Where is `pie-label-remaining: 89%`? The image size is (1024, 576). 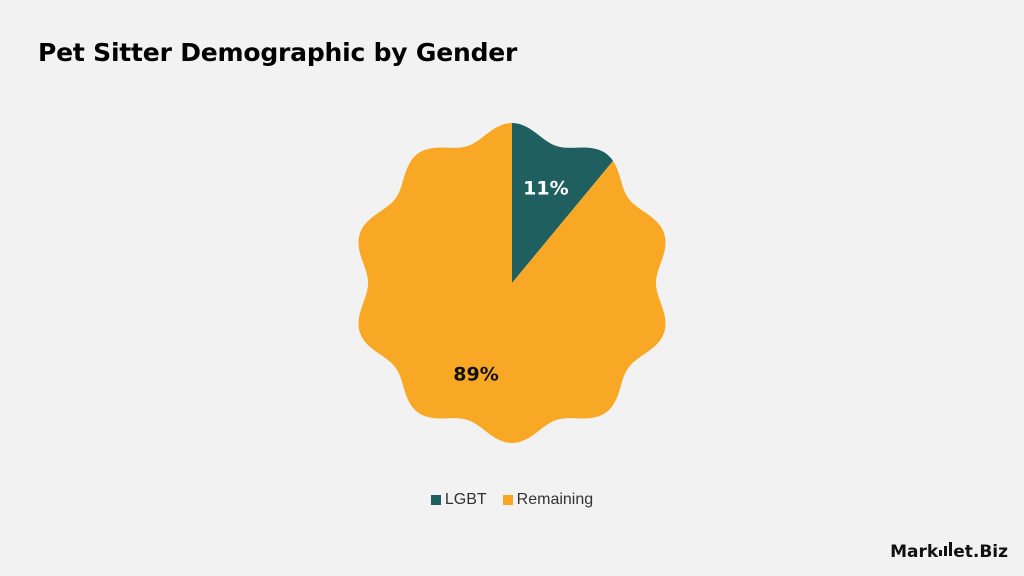
pie-label-remaining: 89% is located at coordinates (475, 375).